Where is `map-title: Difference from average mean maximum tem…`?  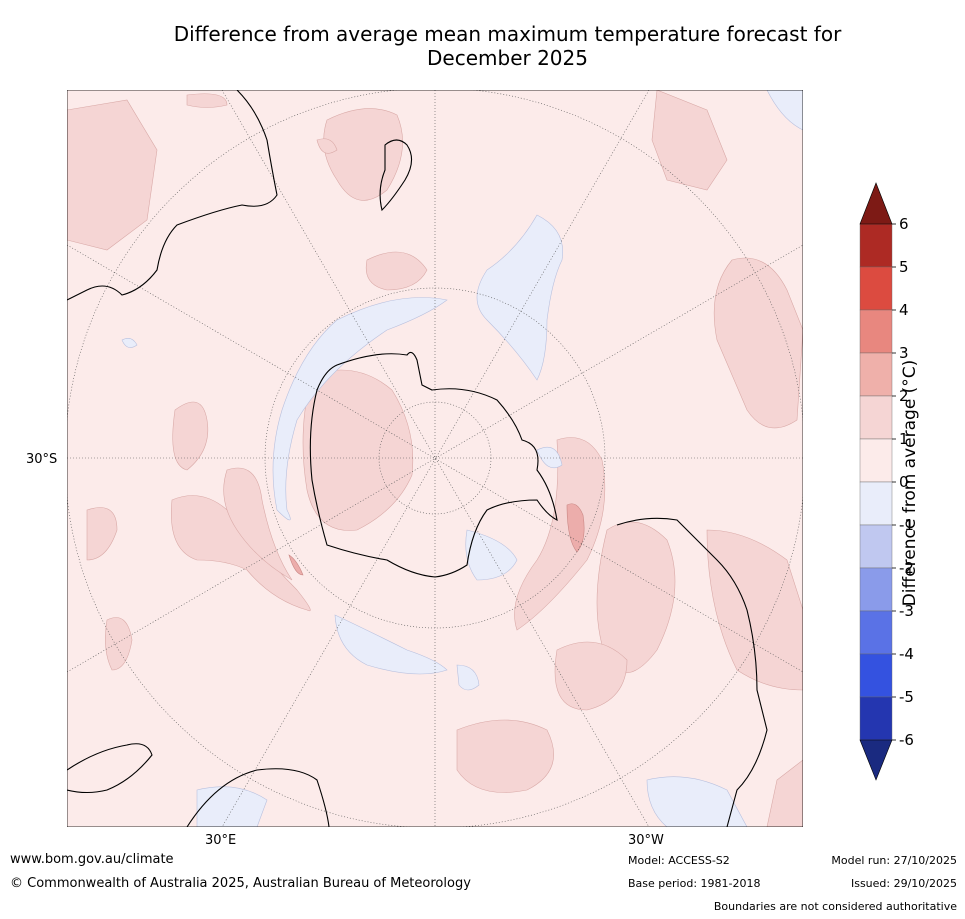
map-title: Difference from average mean maximum tem… is located at coordinates (507, 46).